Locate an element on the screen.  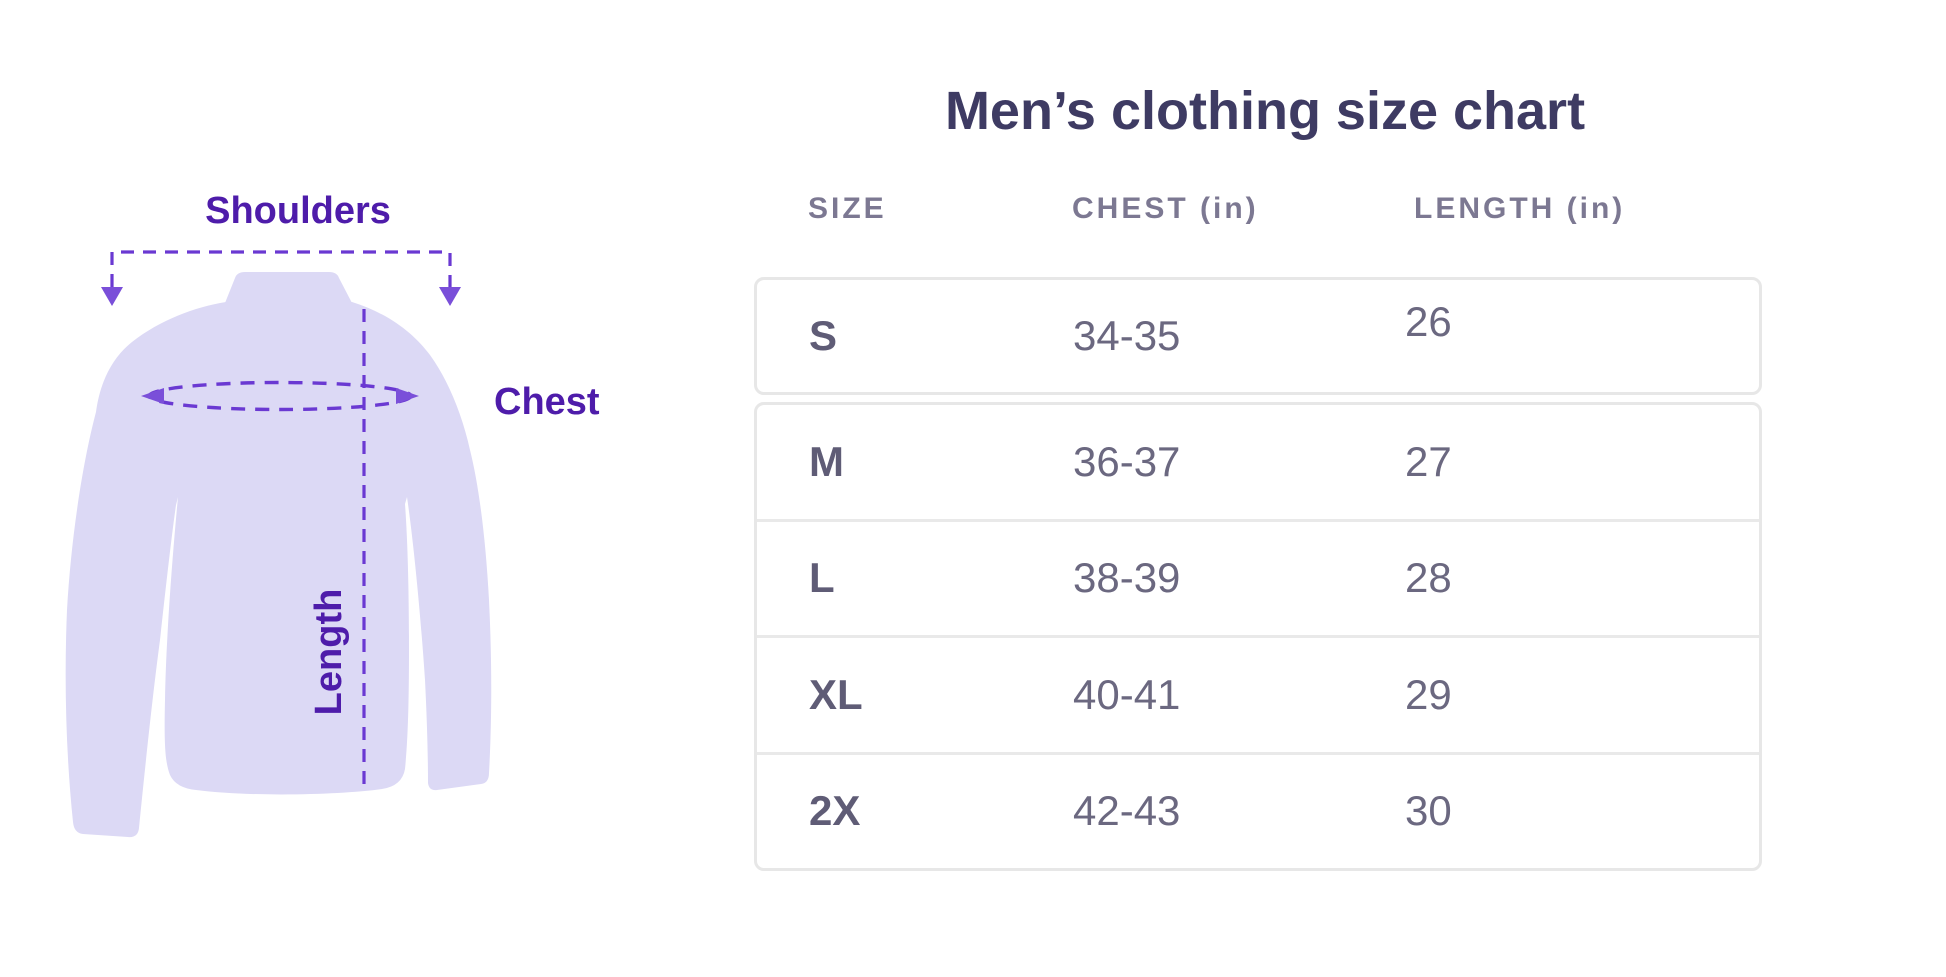
length-cell: 28 is located at coordinates (1428, 578).